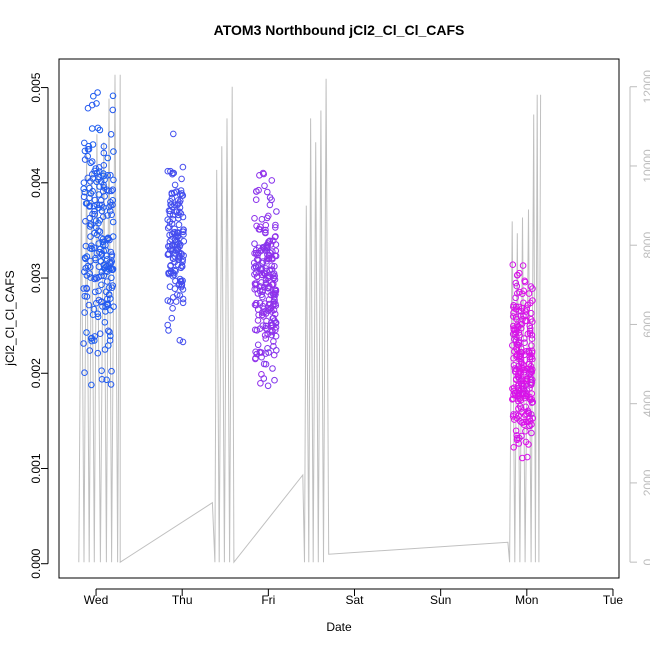 The height and width of the screenshot is (650, 650). I want to click on y-right-tick-label: 12000, so click(645, 87).